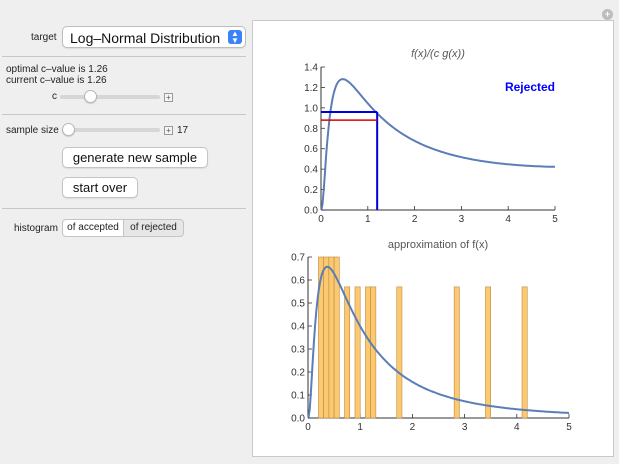 This screenshot has width=619, height=464. What do you see at coordinates (438, 341) in the screenshot?
I see `lognormal-density-curve` at bounding box center [438, 341].